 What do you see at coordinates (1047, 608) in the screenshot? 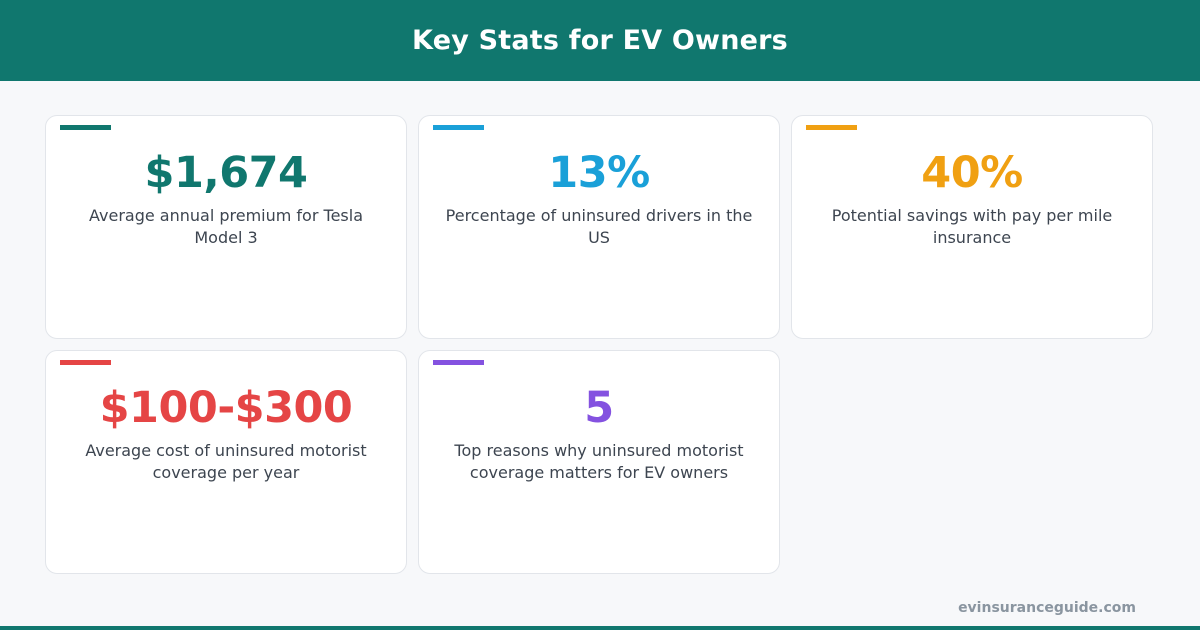
I see `site-url: evinsuranceguide.com` at bounding box center [1047, 608].